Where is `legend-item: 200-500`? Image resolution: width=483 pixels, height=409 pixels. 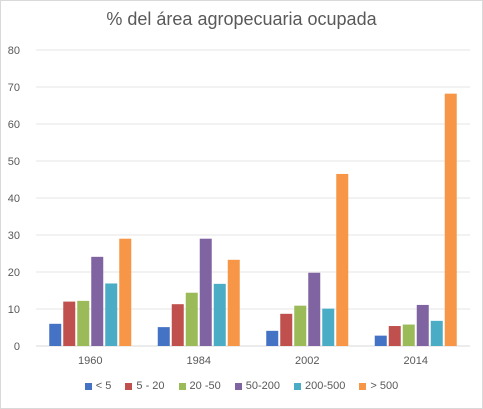 legend-item: 200-500 is located at coordinates (319, 386).